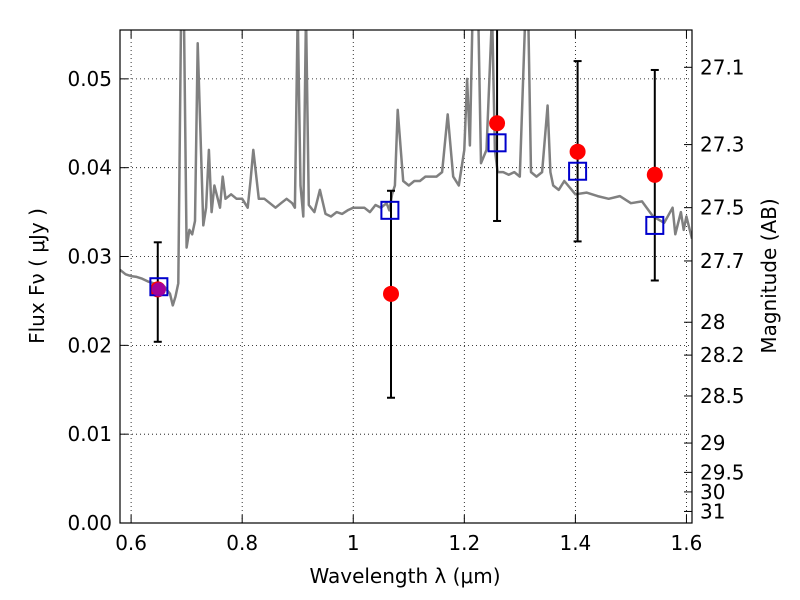 The width and height of the screenshot is (800, 600). Describe the element at coordinates (464, 543) in the screenshot. I see `x-tick-label: 1.2` at that location.